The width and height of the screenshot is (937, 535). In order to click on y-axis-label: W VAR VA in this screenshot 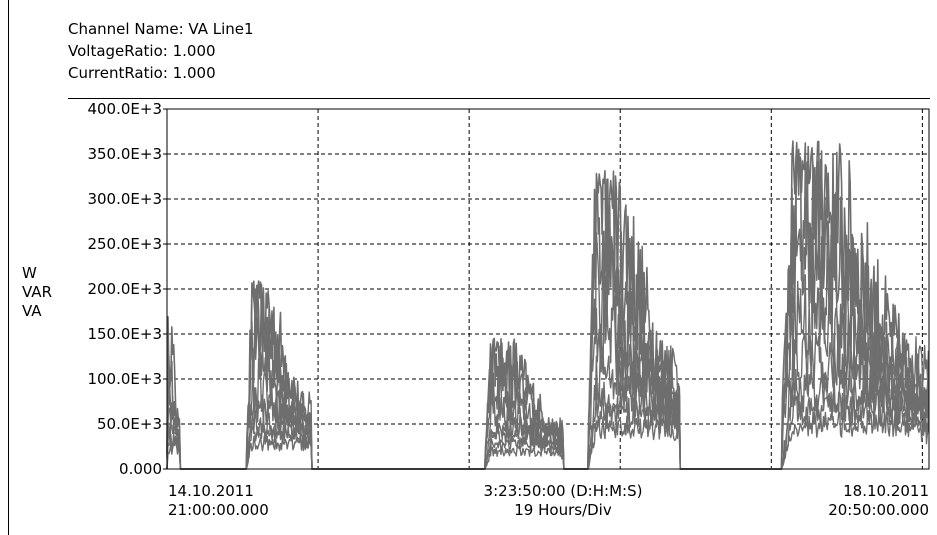, I will do `click(37, 292)`.